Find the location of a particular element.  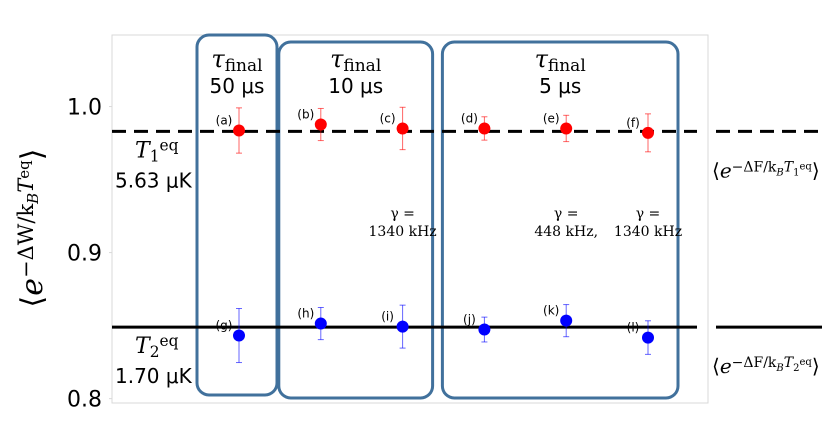

point-label: (b) is located at coordinates (305, 115).